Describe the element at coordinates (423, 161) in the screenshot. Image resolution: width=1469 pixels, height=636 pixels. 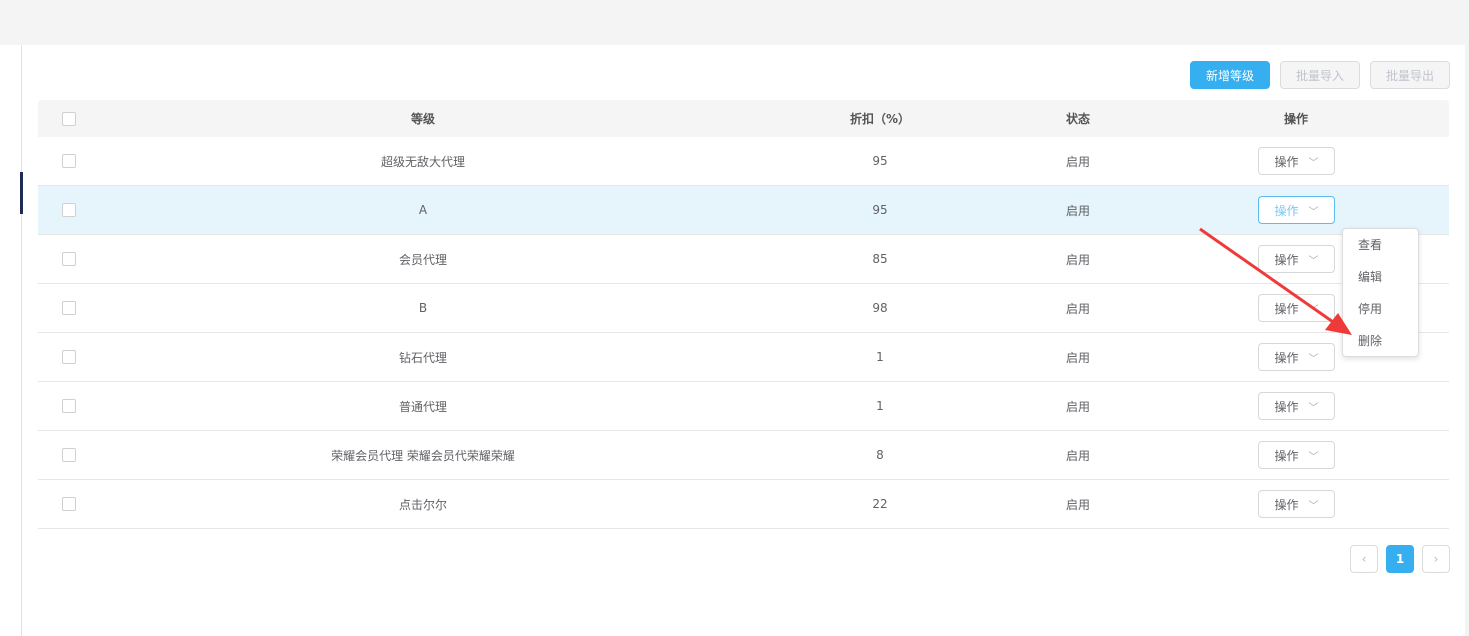
I see `level-name: 超级无敌大代理` at that location.